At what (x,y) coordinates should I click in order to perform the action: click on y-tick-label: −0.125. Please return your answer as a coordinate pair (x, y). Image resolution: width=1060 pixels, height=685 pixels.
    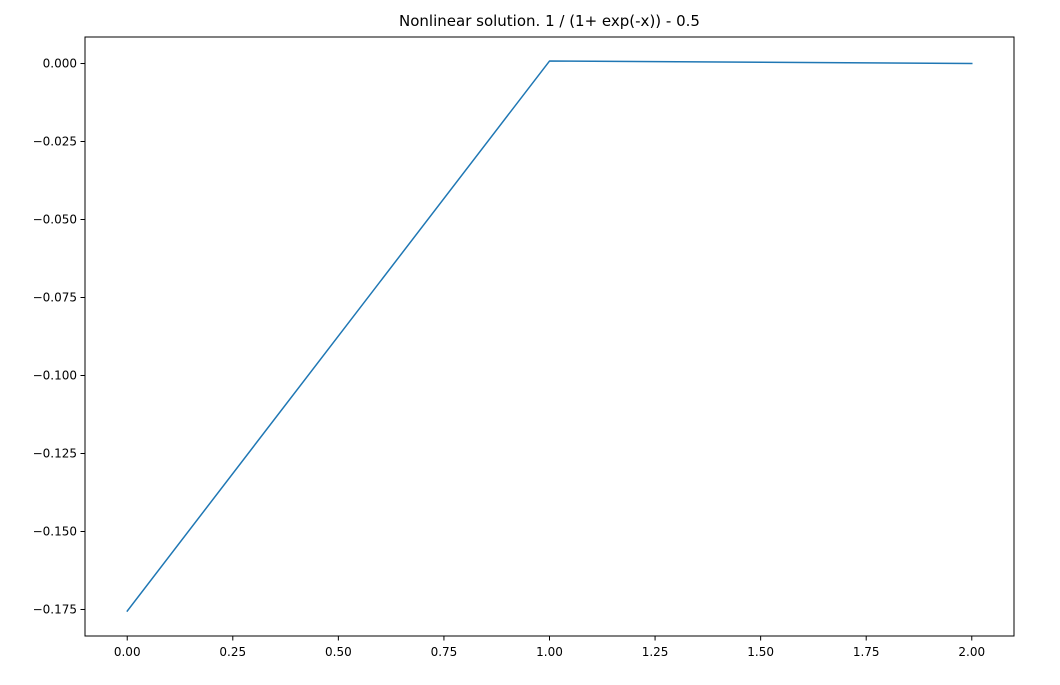
    Looking at the image, I should click on (55, 454).